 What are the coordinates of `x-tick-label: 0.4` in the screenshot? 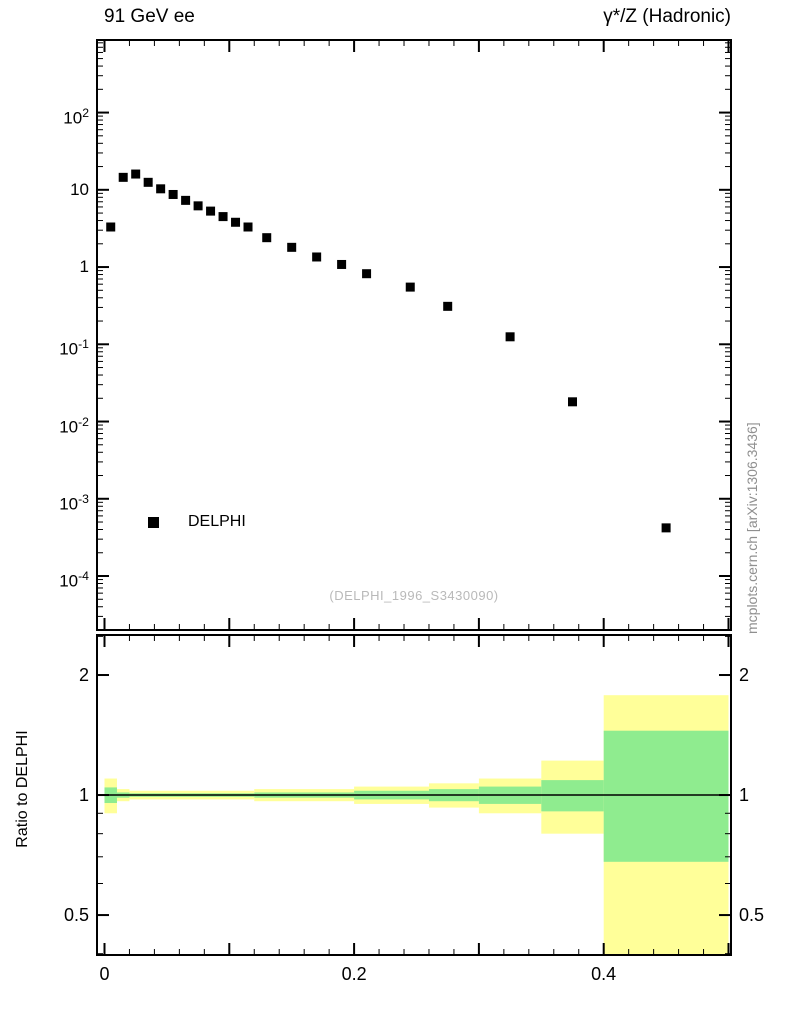 It's located at (604, 974).